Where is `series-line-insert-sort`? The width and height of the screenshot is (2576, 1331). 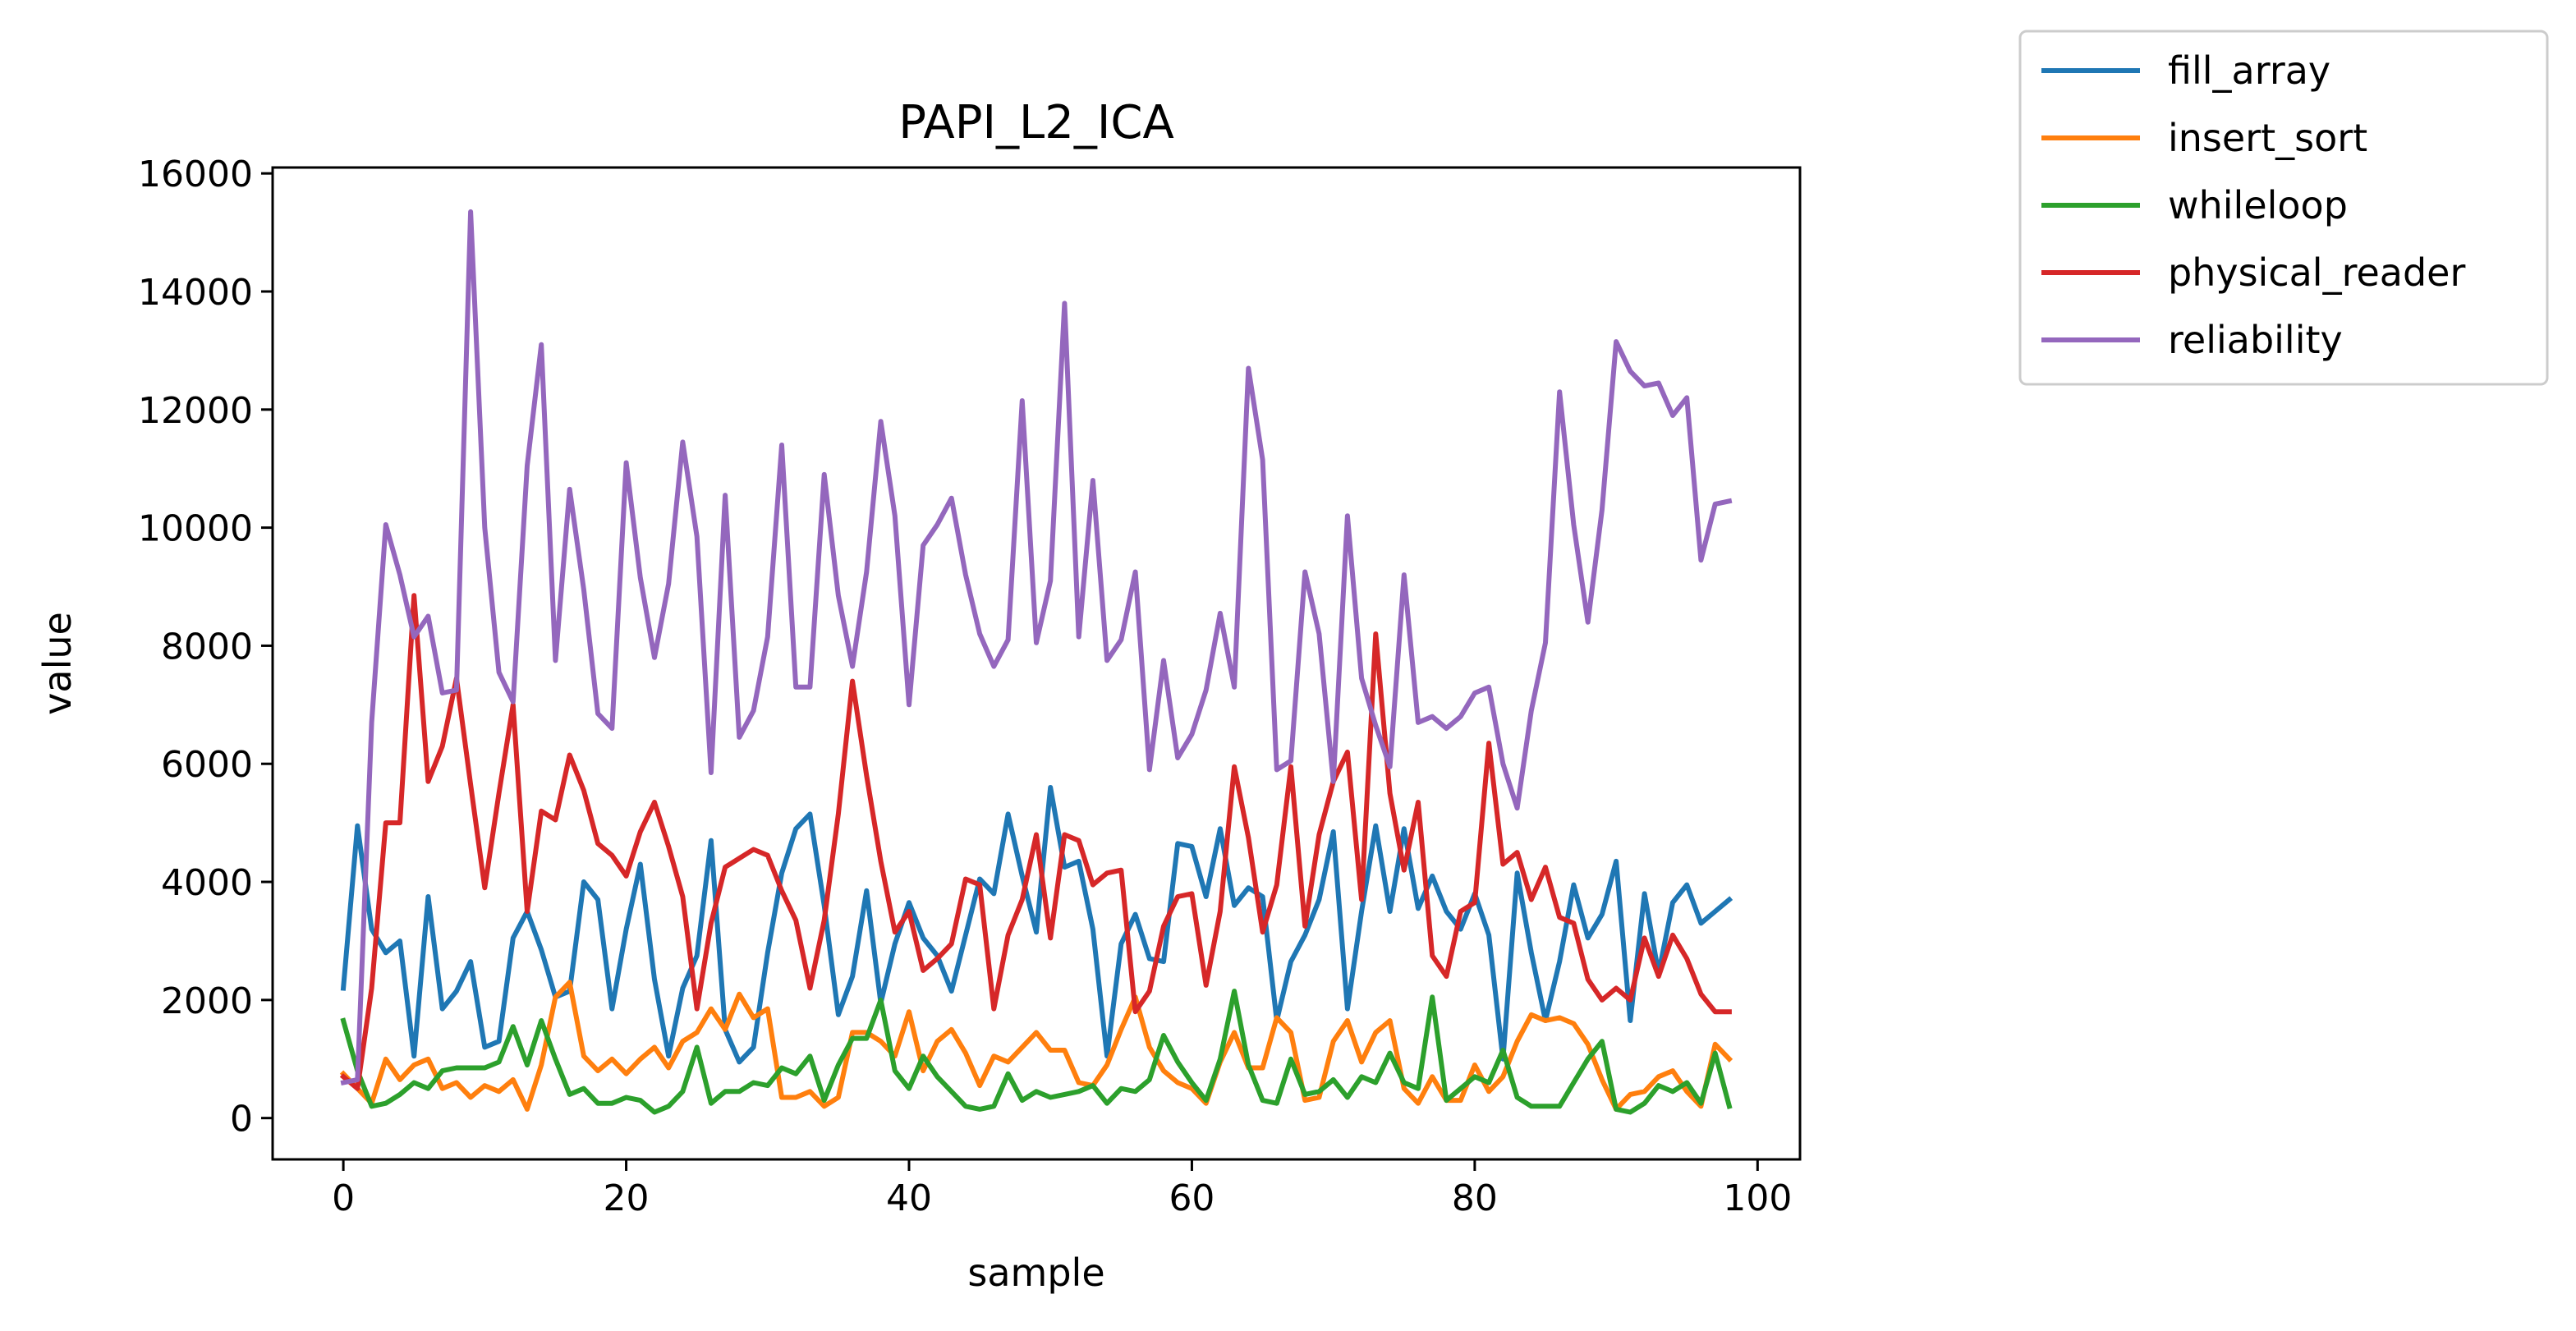 series-line-insert-sort is located at coordinates (1036, 1046).